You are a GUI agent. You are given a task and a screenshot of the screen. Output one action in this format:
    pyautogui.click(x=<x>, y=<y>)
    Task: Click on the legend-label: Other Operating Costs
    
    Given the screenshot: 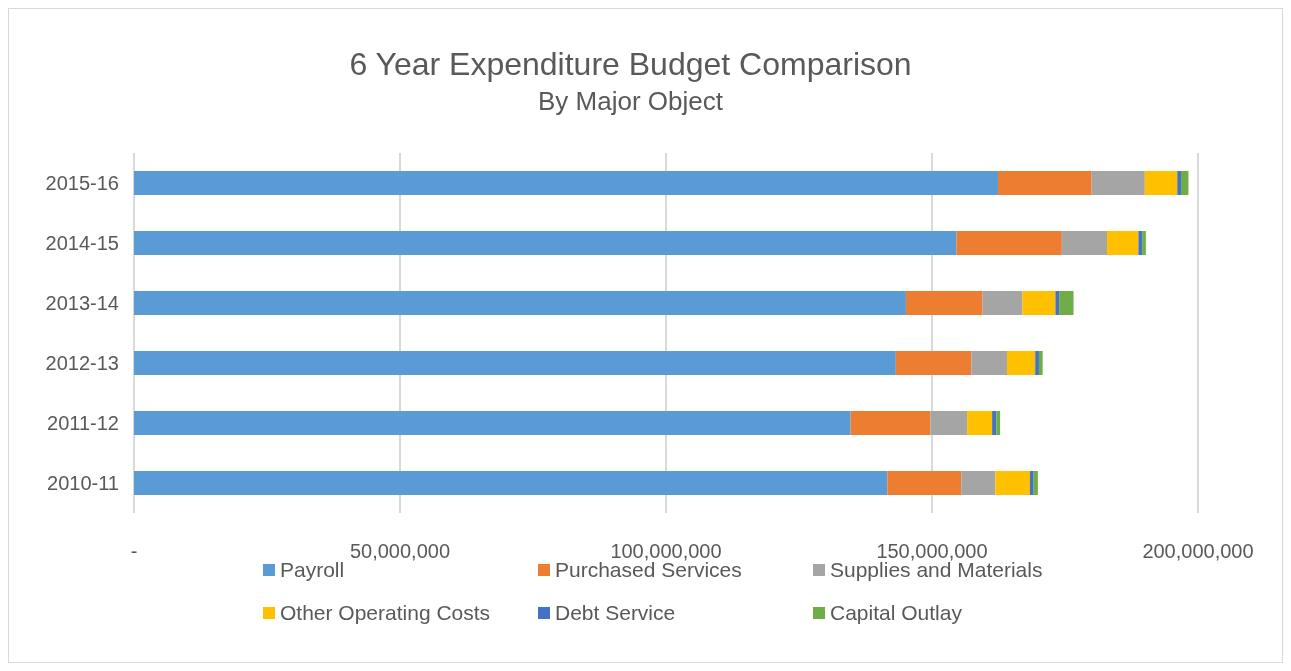 What is the action you would take?
    pyautogui.click(x=385, y=613)
    